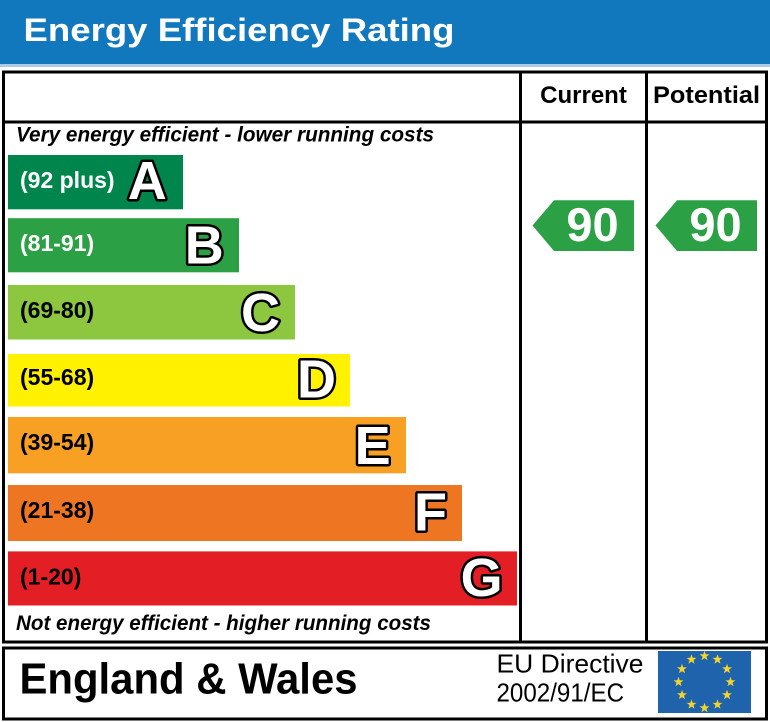  I want to click on svg-text: A, so click(147, 181).